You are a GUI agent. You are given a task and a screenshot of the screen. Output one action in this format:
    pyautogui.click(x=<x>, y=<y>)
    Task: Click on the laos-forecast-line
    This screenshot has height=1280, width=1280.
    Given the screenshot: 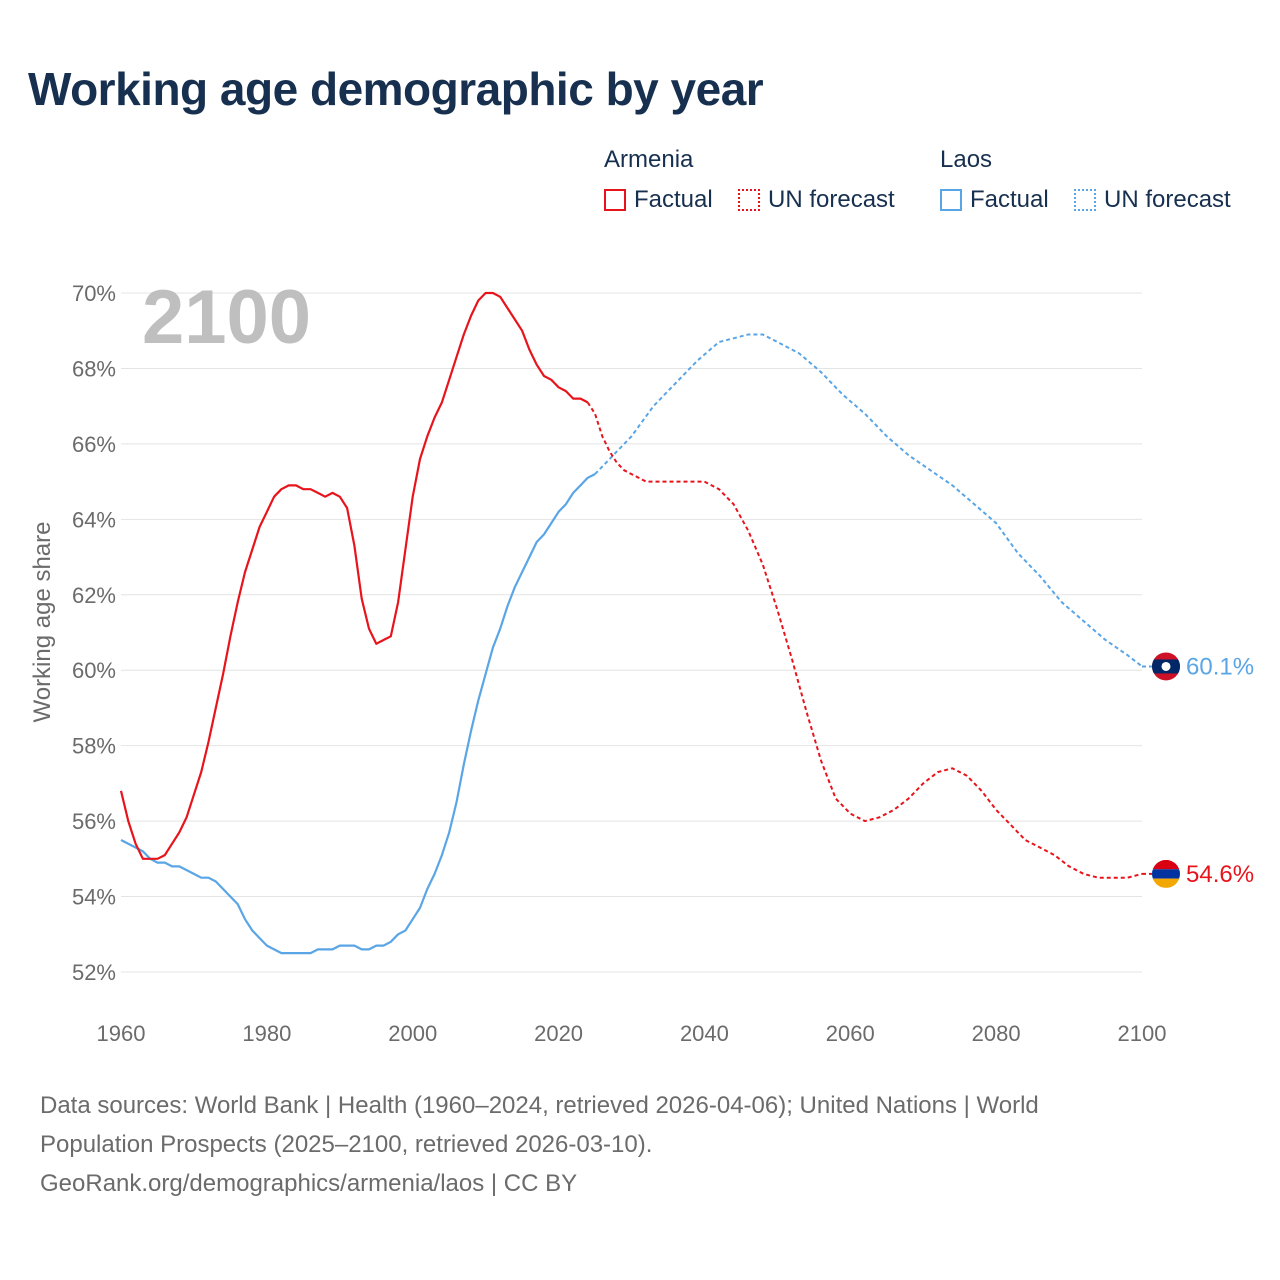 What is the action you would take?
    pyautogui.click(x=868, y=500)
    